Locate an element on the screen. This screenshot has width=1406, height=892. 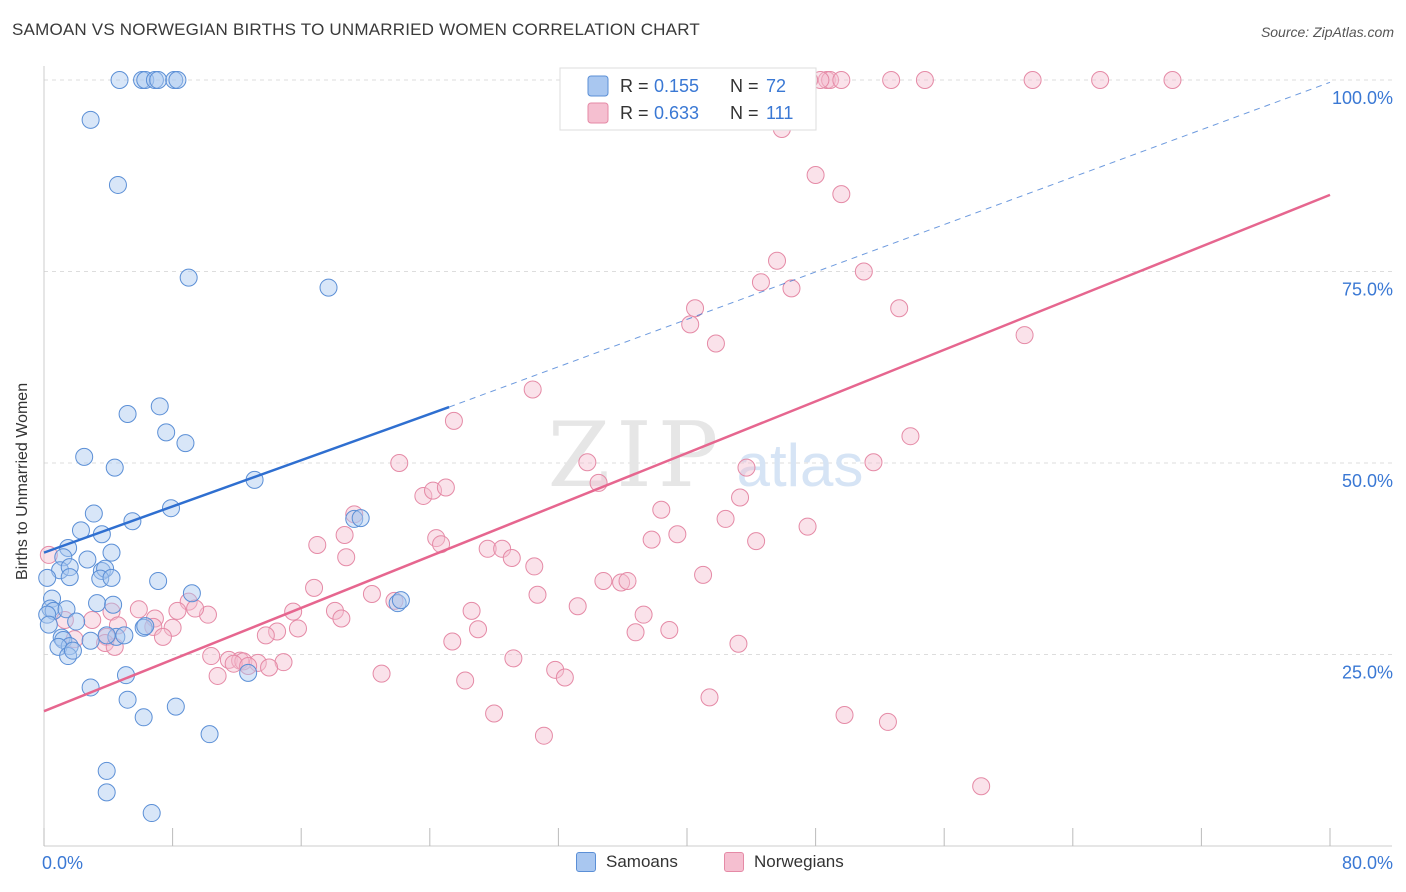
watermark: ZIP atlas is located at coordinates (706, 455).